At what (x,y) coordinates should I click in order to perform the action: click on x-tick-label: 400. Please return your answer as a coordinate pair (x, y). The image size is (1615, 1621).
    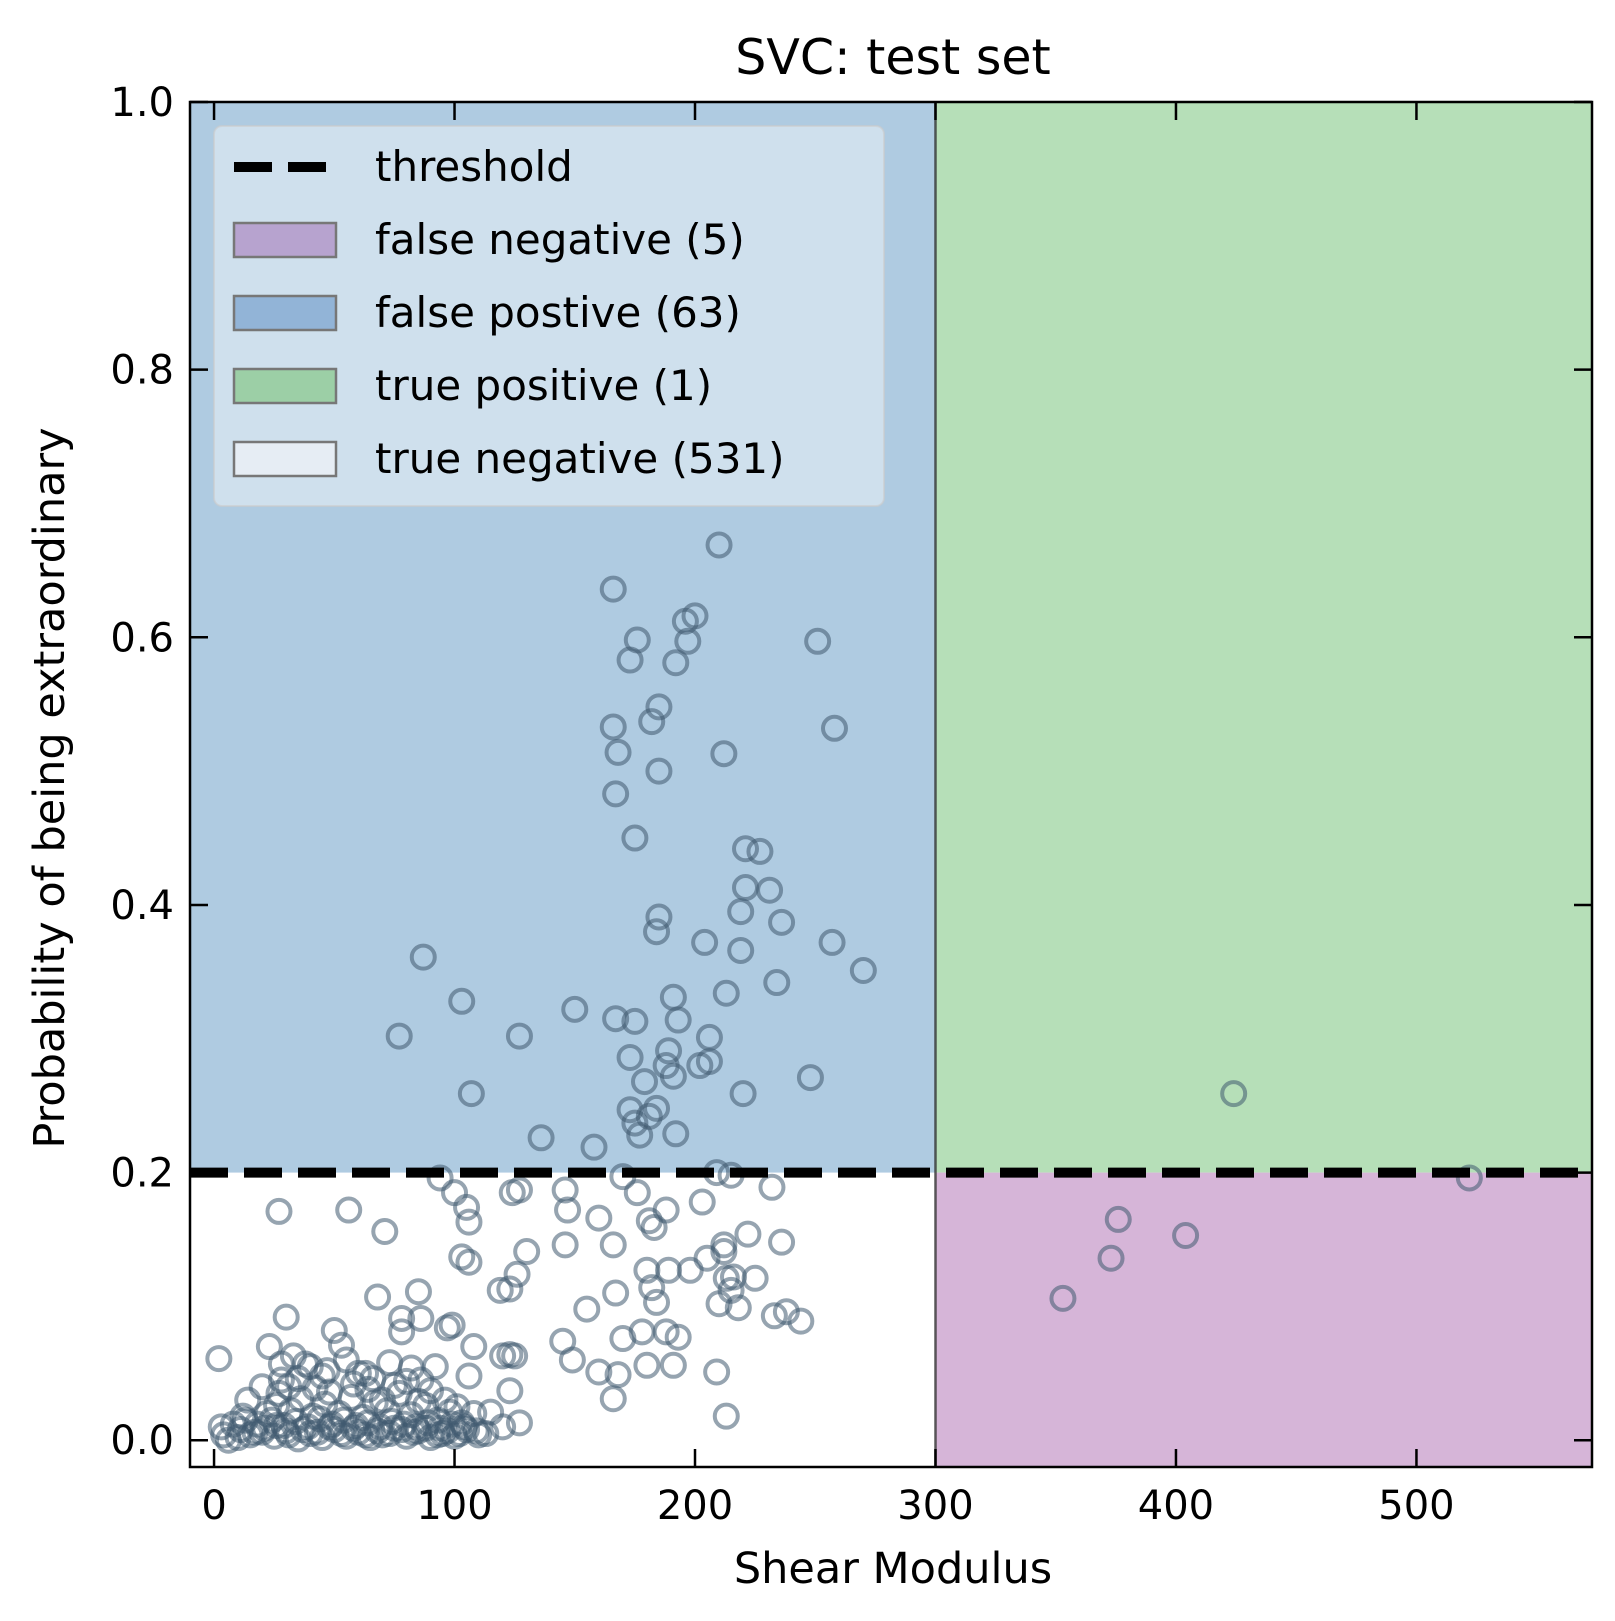
    Looking at the image, I should click on (1176, 1506).